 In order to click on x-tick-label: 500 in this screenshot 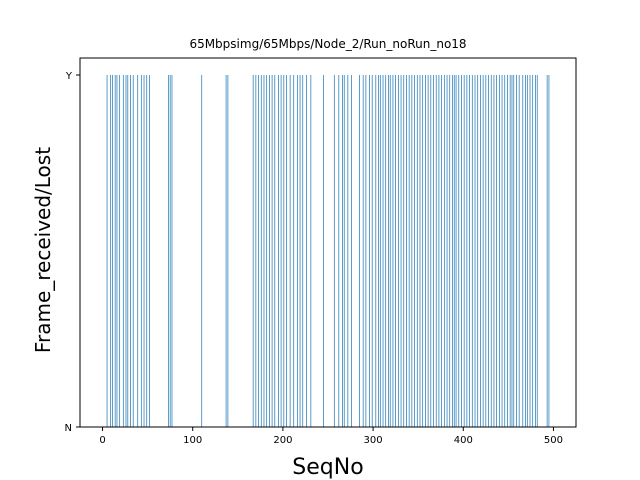, I will do `click(553, 440)`.